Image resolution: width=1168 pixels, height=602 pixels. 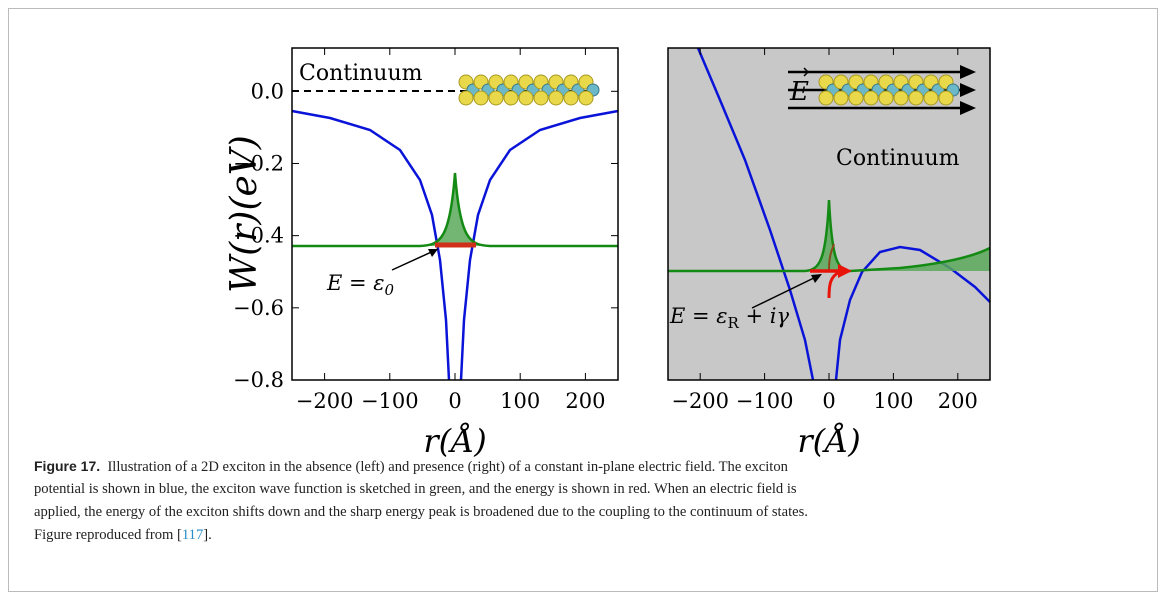 I want to click on molecule-sketches, so click(x=709, y=90).